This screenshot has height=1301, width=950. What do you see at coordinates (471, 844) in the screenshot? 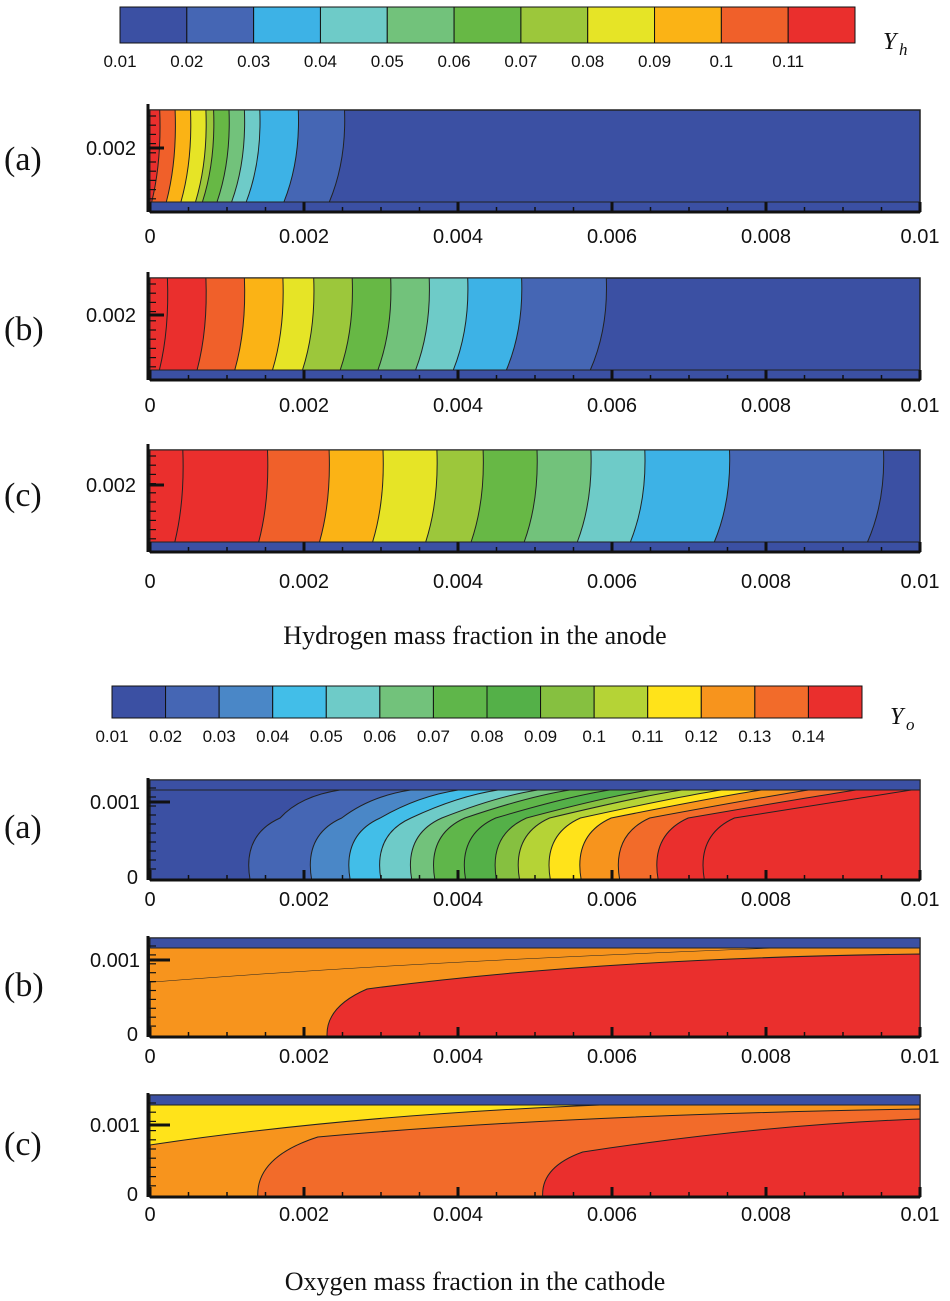
I see `cathode-panel-0: 0.001 0 (a) 0 0.002 0.004 0.006 0.008 0.01` at bounding box center [471, 844].